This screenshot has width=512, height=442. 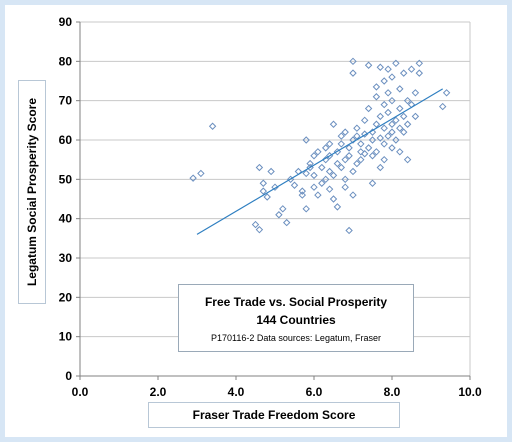 I want to click on x-tick-label: 8.0, so click(x=392, y=392).